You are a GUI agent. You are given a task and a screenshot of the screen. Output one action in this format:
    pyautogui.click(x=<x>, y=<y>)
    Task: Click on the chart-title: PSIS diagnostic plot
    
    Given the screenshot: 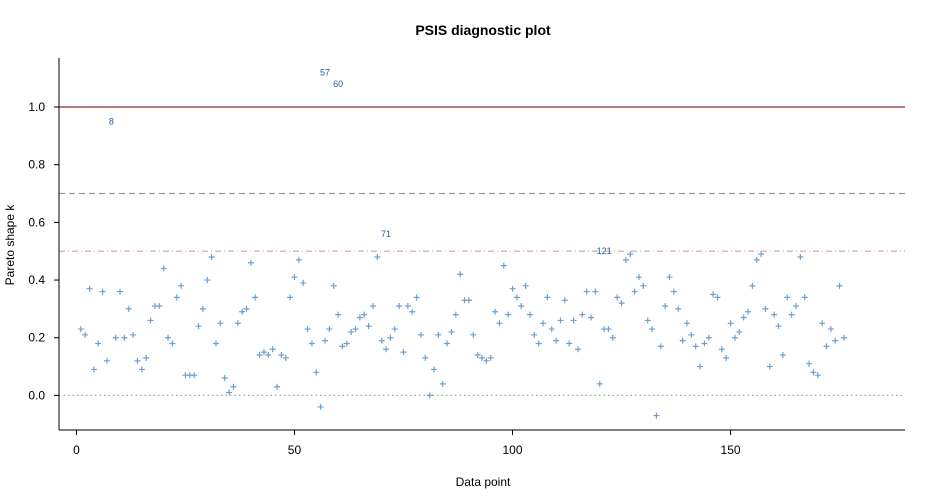 What is the action you would take?
    pyautogui.click(x=483, y=30)
    